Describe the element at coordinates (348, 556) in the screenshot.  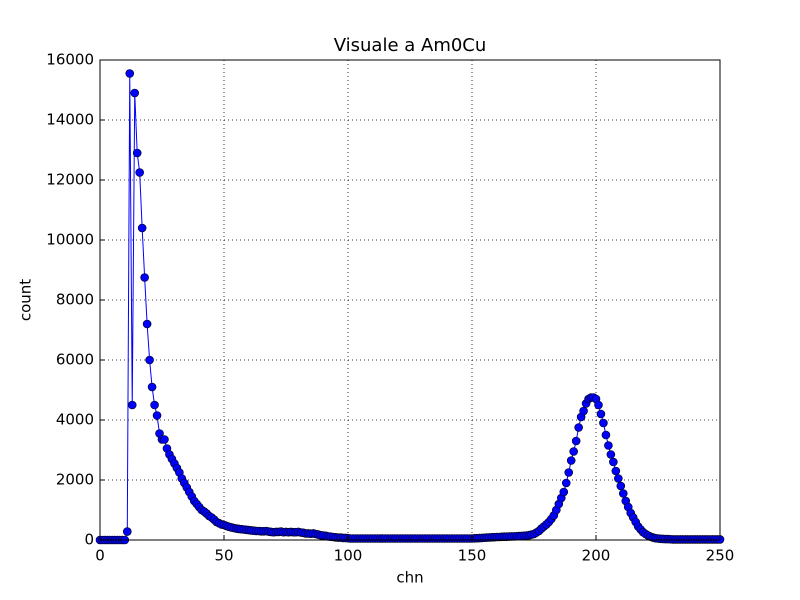
I see `x-tick-label: 100` at that location.